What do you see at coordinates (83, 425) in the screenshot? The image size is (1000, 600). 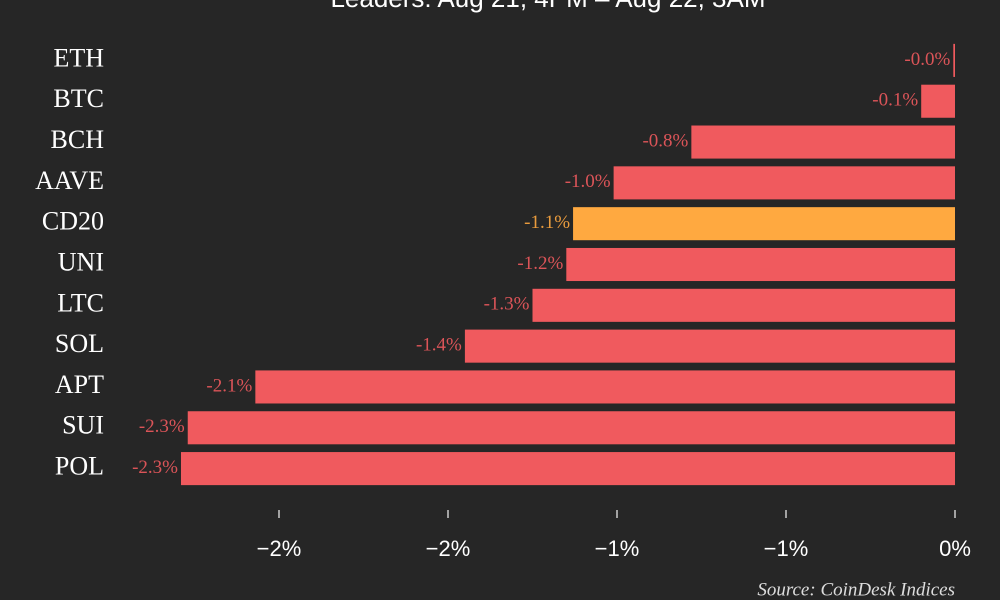 I see `y-tick-label: SUI` at bounding box center [83, 425].